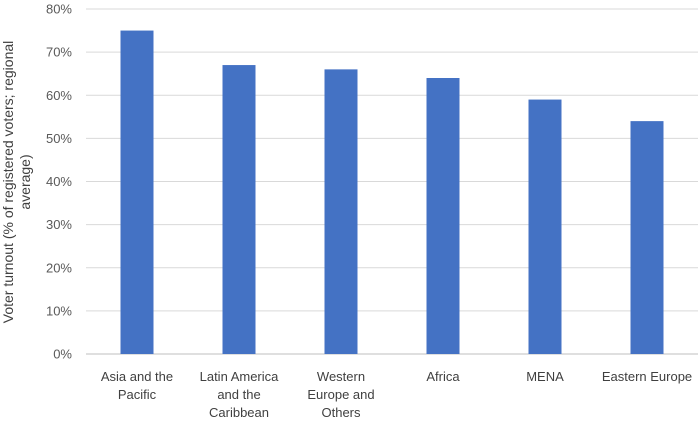 The width and height of the screenshot is (700, 422). I want to click on y-tick-label: 20%, so click(59, 267).